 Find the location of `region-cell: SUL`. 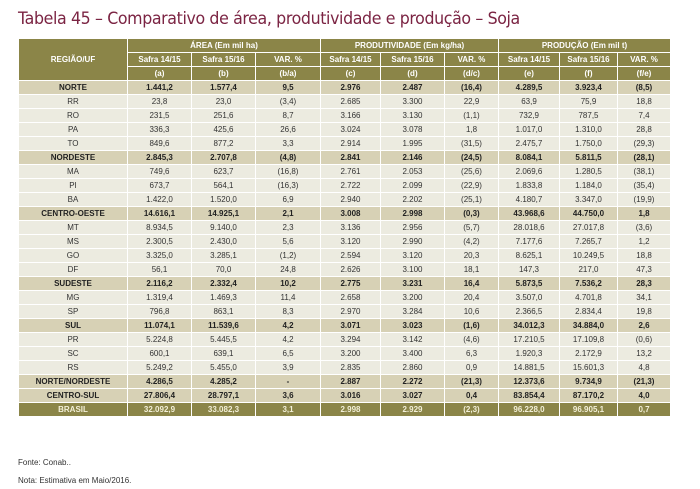

region-cell: SUL is located at coordinates (73, 325).